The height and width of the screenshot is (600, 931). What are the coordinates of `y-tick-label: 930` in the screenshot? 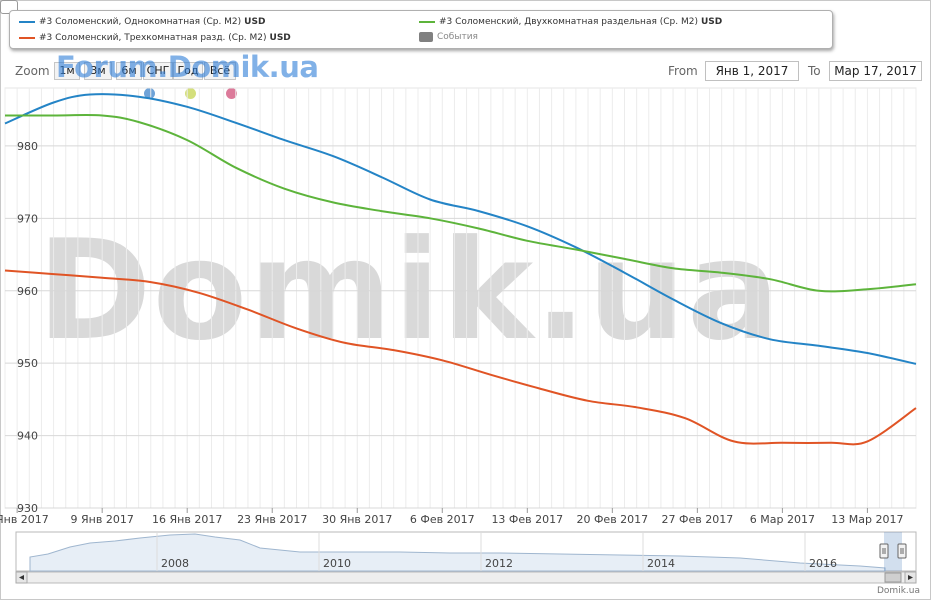 It's located at (27, 508).